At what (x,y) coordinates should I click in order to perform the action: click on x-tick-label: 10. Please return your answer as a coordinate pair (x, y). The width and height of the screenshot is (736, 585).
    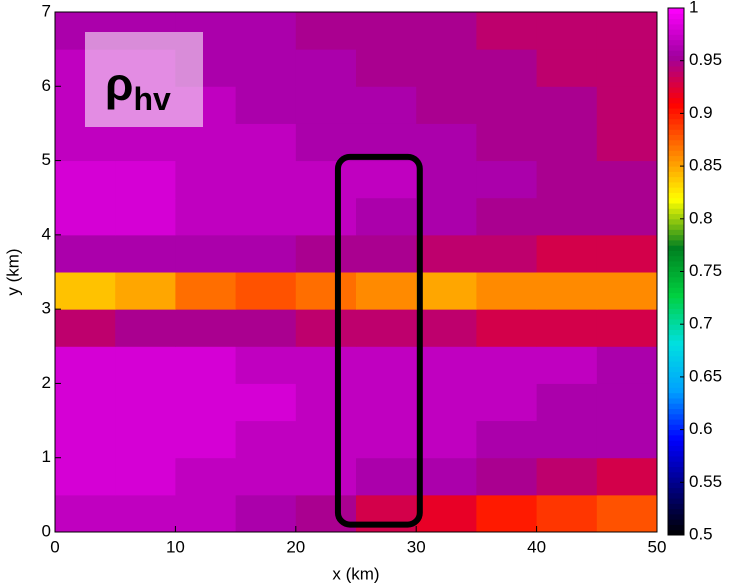
    Looking at the image, I should click on (175, 546).